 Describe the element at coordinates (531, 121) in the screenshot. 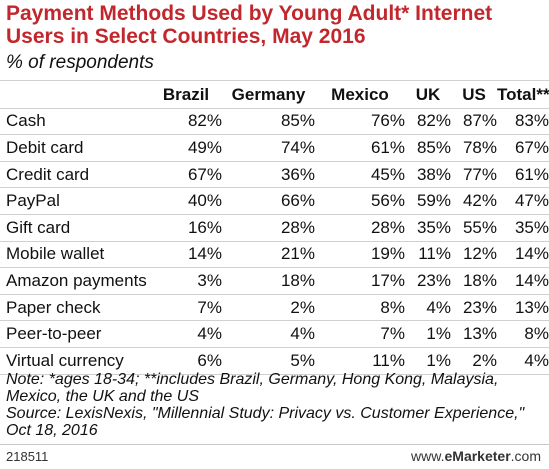

I see `data-cell: 83%` at that location.